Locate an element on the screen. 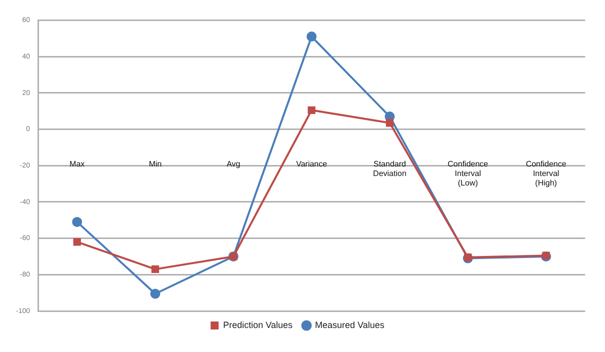  x-tick-label: Standard Deviation is located at coordinates (389, 168).